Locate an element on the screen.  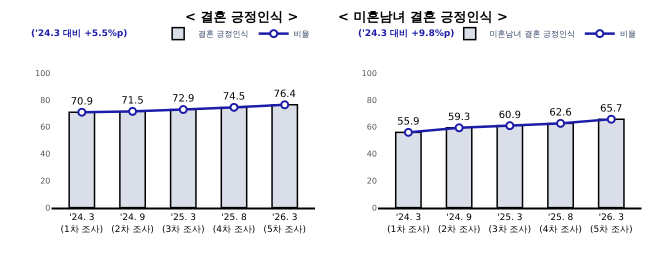
data-label: 55.9 is located at coordinates (408, 122).